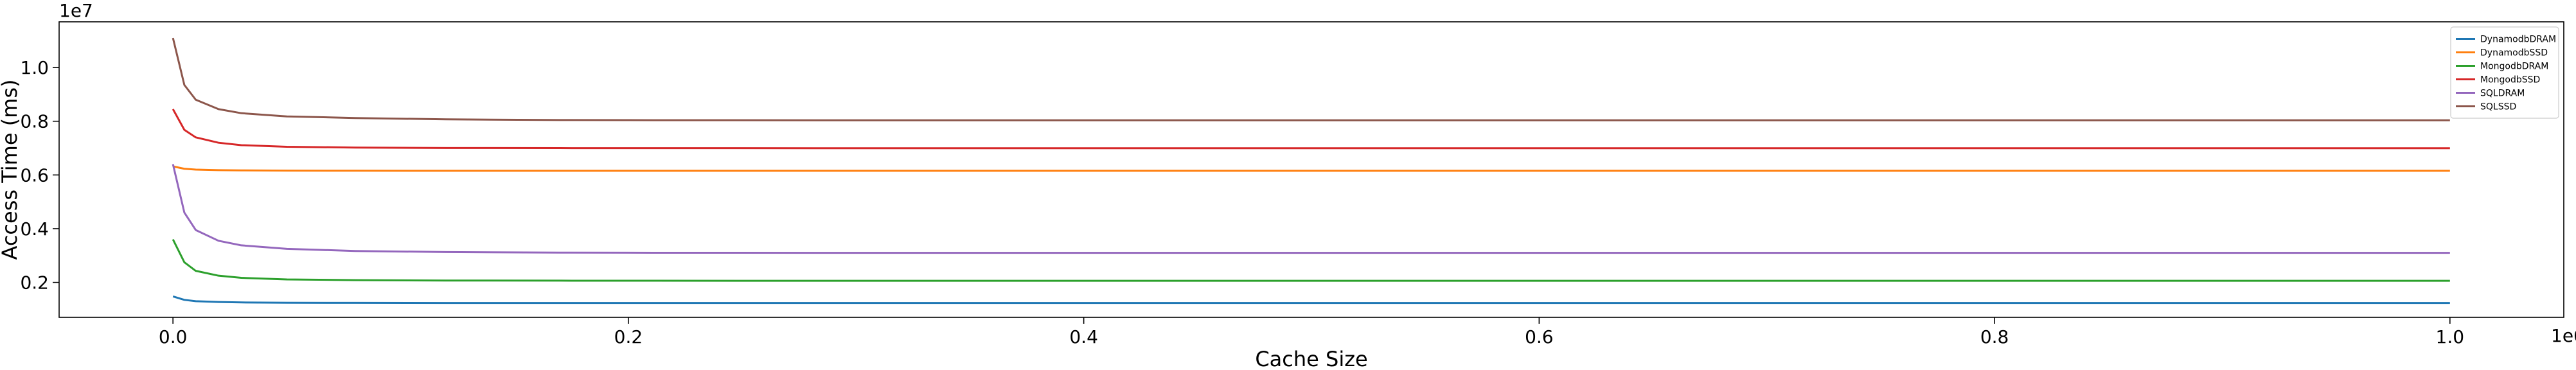 The image size is (2576, 370). I want to click on legend-label-mongodbdram: MongodbDRAM, so click(2514, 67).